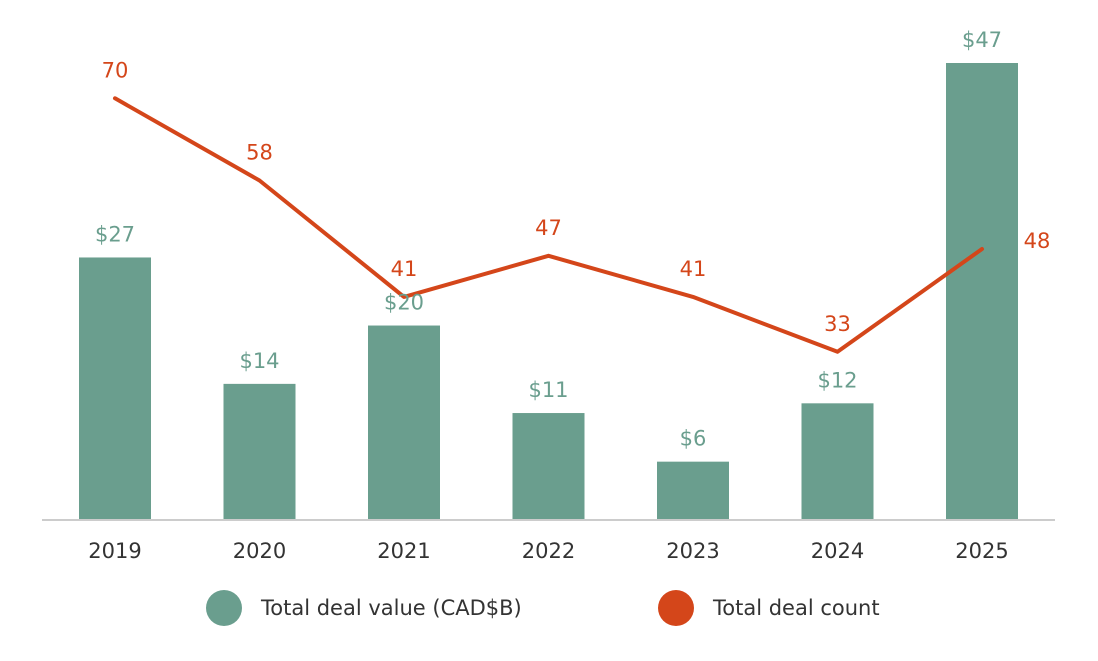 The width and height of the screenshot is (1098, 661). What do you see at coordinates (693, 490) in the screenshot?
I see `bar-2023` at bounding box center [693, 490].